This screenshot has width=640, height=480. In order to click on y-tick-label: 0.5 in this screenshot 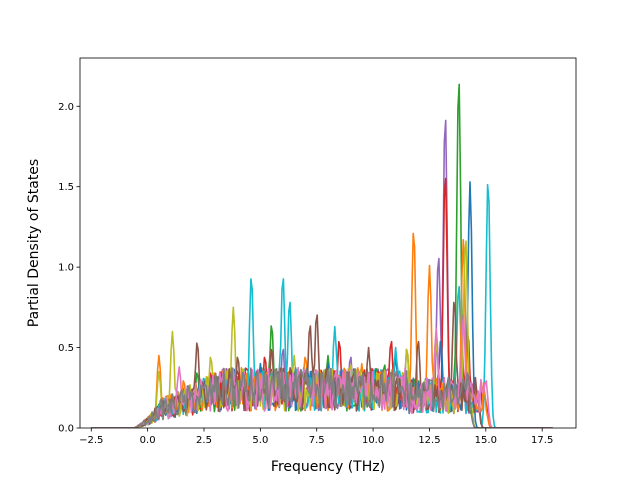, I will do `click(66, 348)`.